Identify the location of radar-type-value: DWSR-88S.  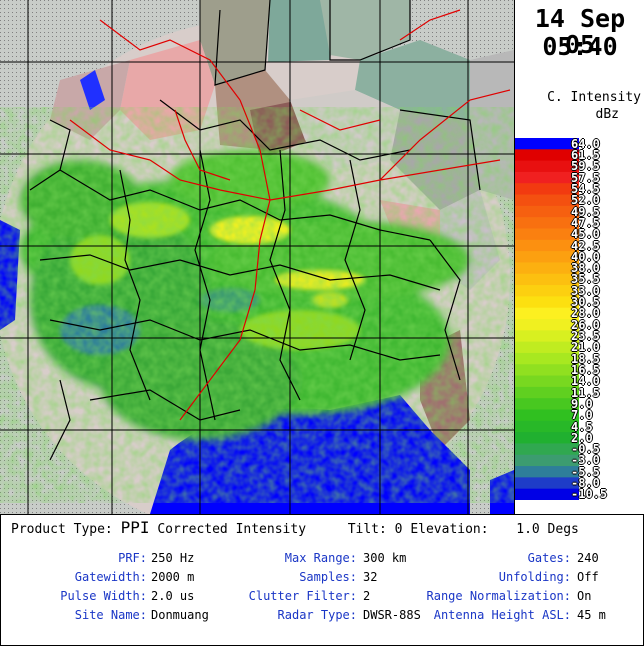
(392, 615).